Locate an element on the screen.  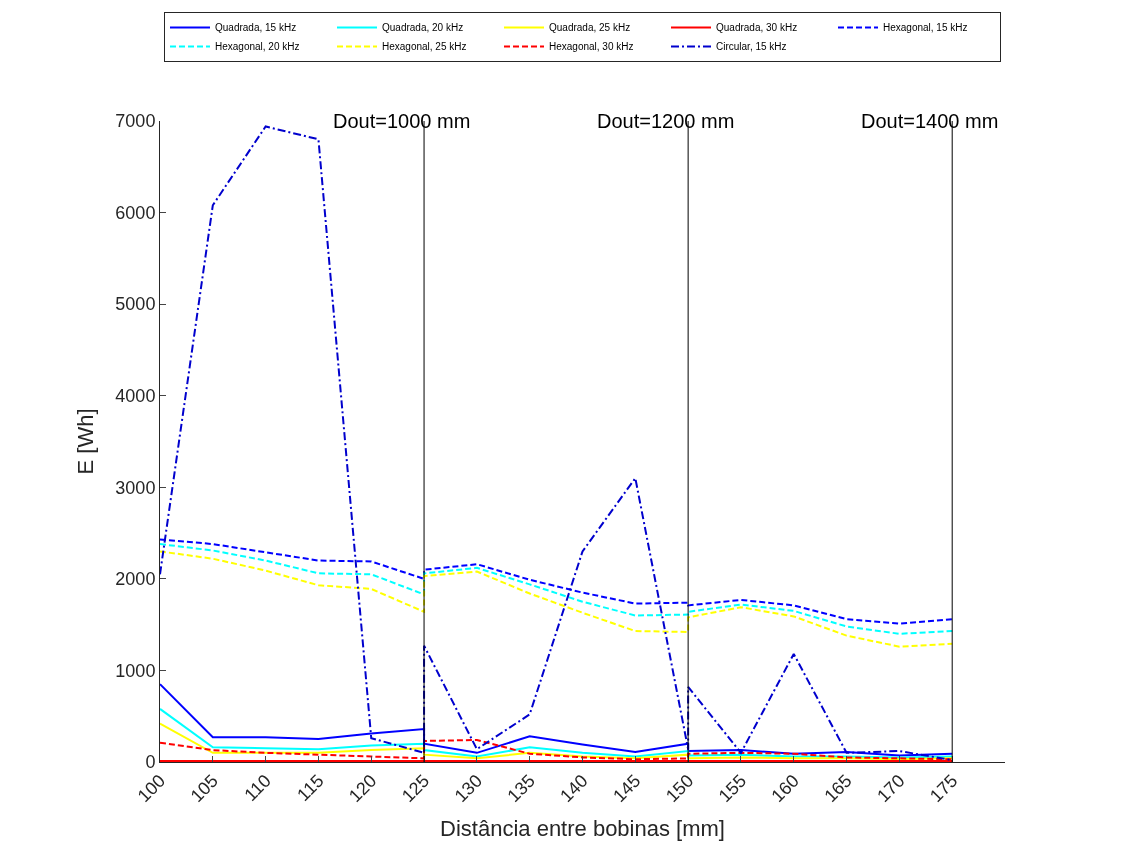
x-tick-label: 150 is located at coordinates (679, 788).